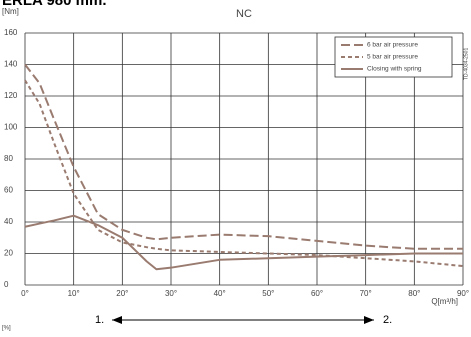 Image resolution: width=471 pixels, height=337 pixels. Describe the element at coordinates (8, 190) in the screenshot. I see `y-tick-label: 60` at that location.